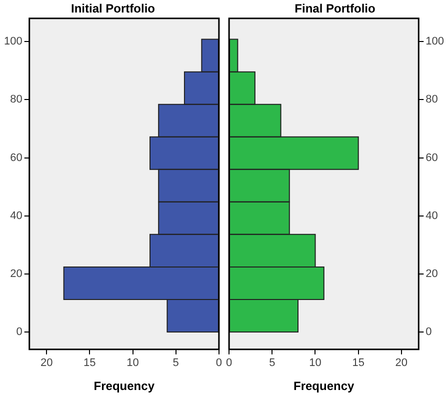 The height and width of the screenshot is (402, 448). Describe the element at coordinates (335, 9) in the screenshot. I see `chart-title: Final Portfolio` at that location.